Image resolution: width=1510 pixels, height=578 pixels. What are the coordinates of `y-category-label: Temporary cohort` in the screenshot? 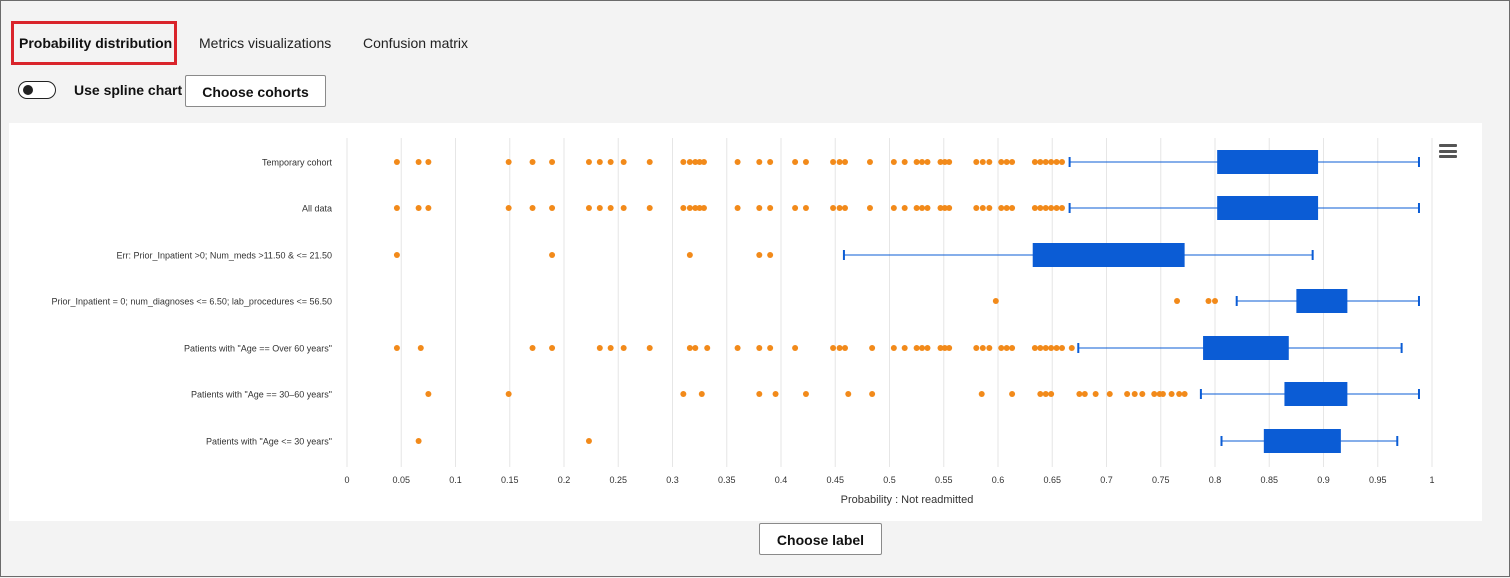 It's located at (297, 163).